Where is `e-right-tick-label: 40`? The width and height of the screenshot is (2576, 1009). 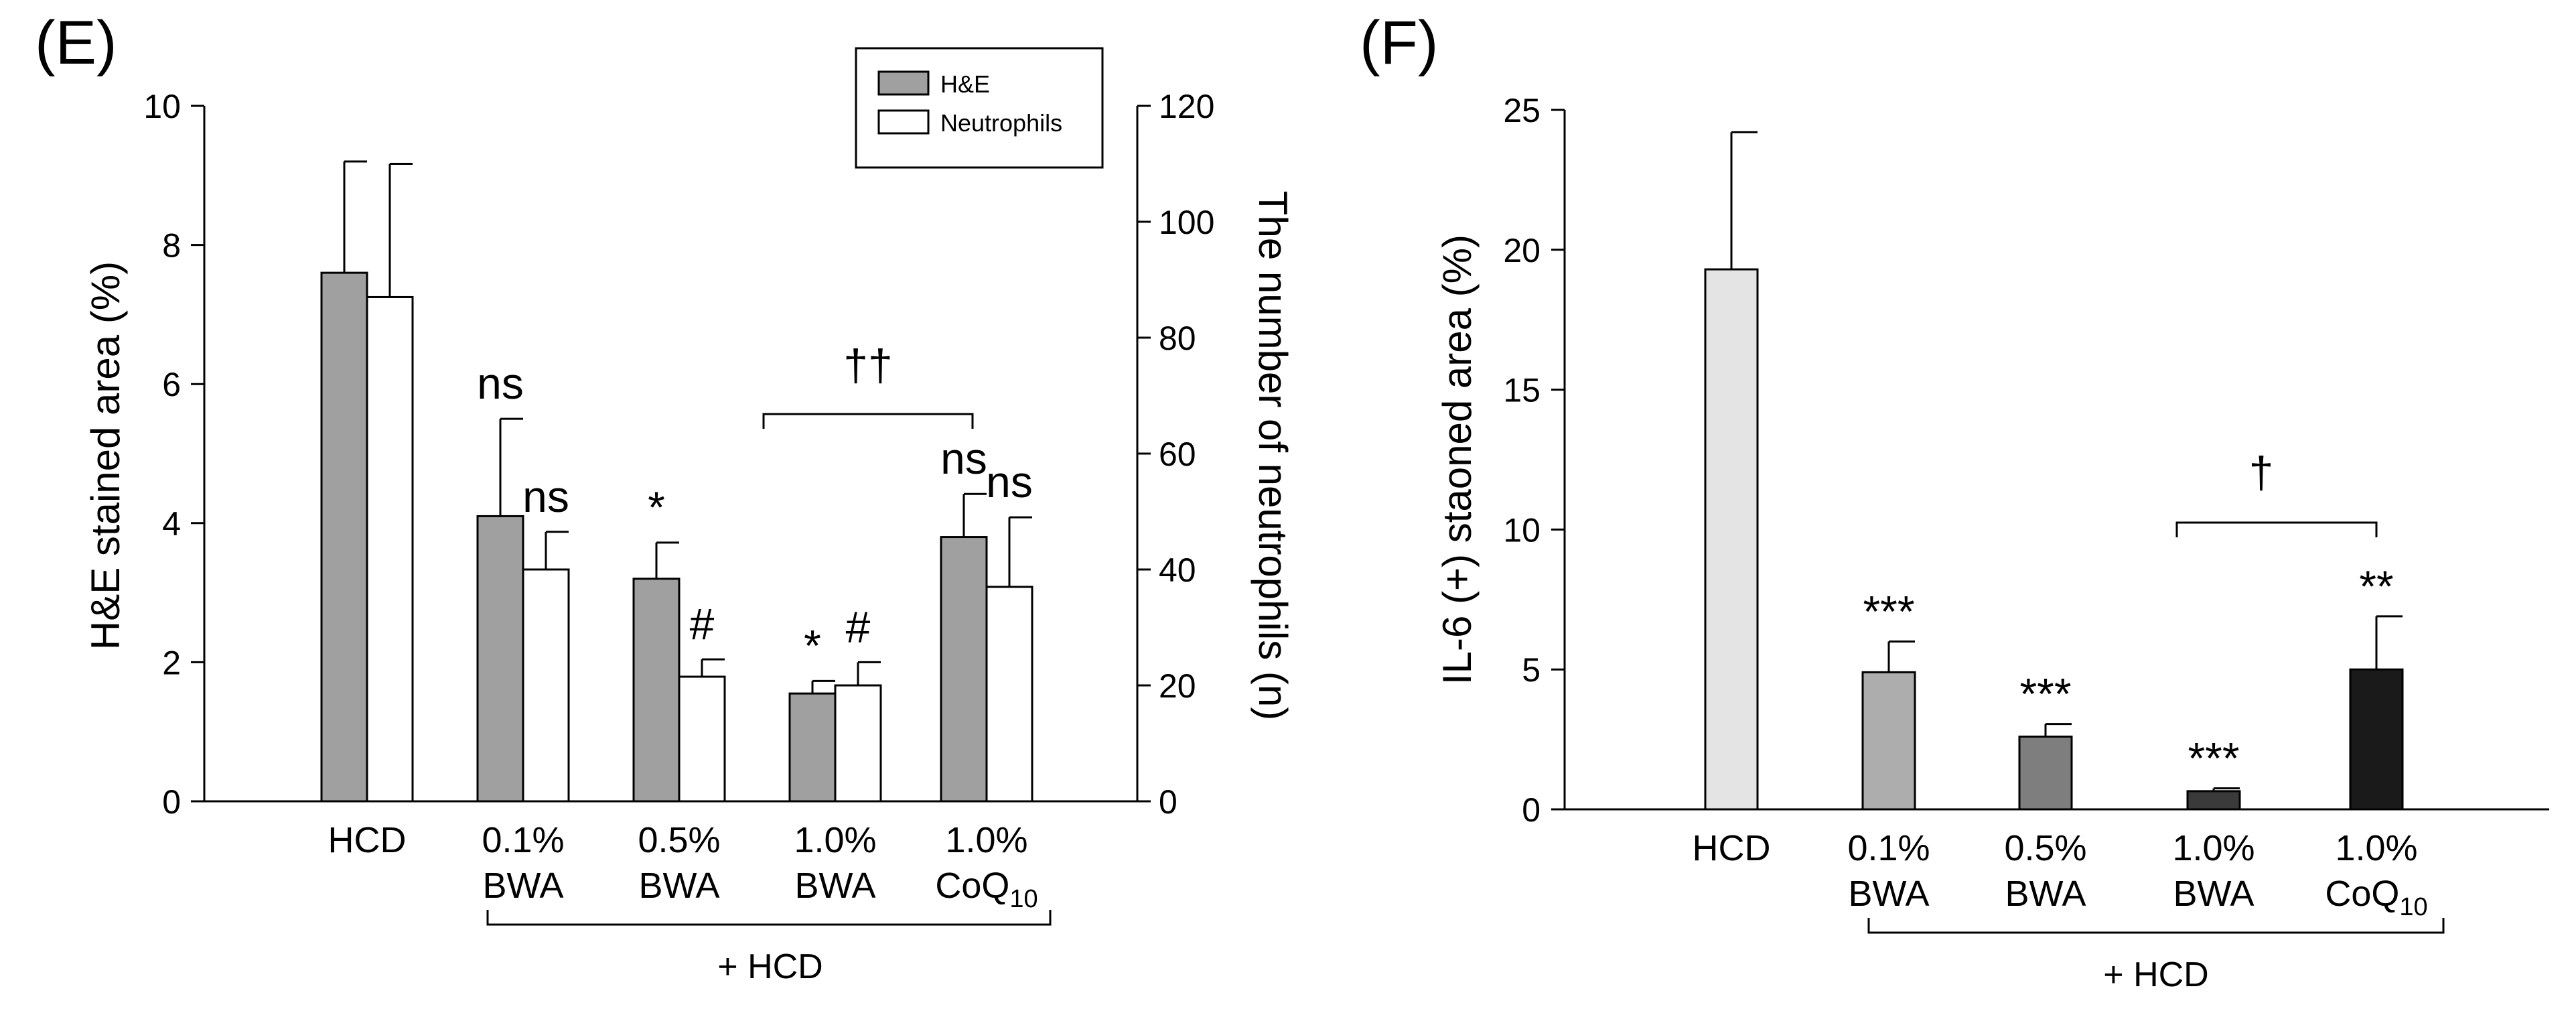
e-right-tick-label: 40 is located at coordinates (1177, 570).